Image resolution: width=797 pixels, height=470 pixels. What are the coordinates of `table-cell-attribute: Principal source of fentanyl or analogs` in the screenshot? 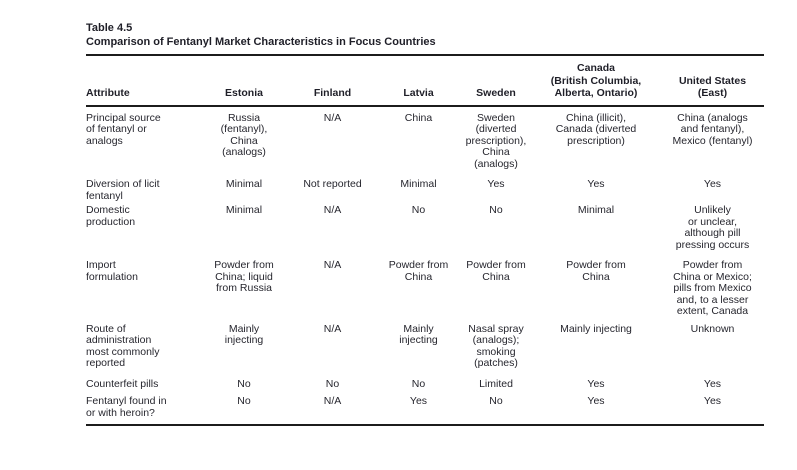 It's located at (123, 129).